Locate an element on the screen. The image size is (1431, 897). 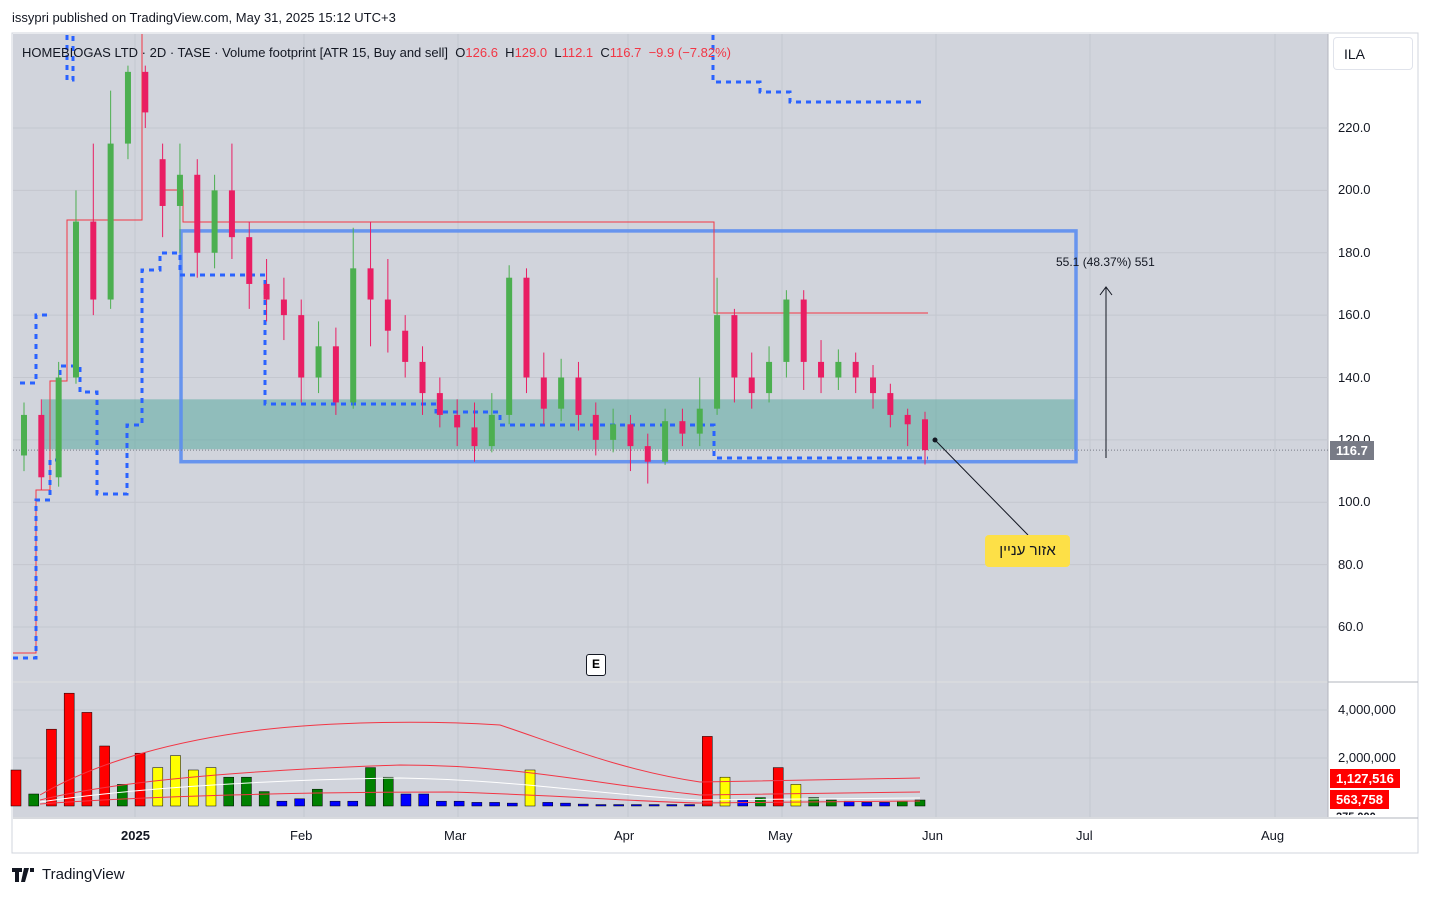
price-tick-label: 160.0 is located at coordinates (1354, 315).